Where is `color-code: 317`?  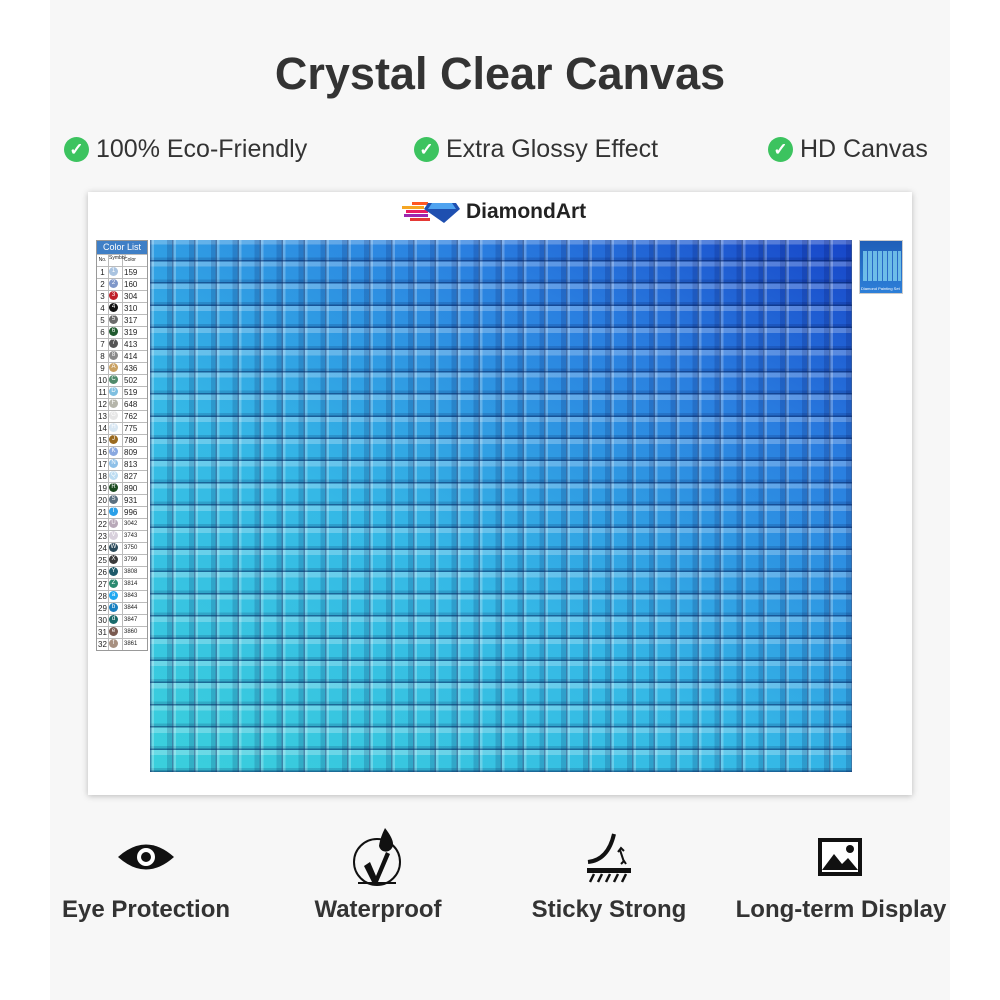
color-code: 317 is located at coordinates (131, 320).